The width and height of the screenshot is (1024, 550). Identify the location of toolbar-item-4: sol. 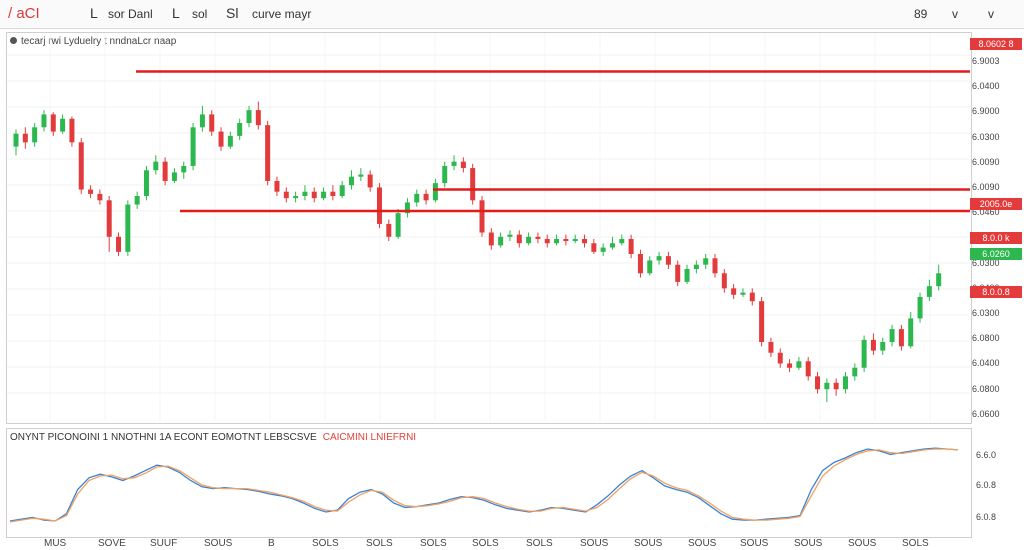
(200, 14).